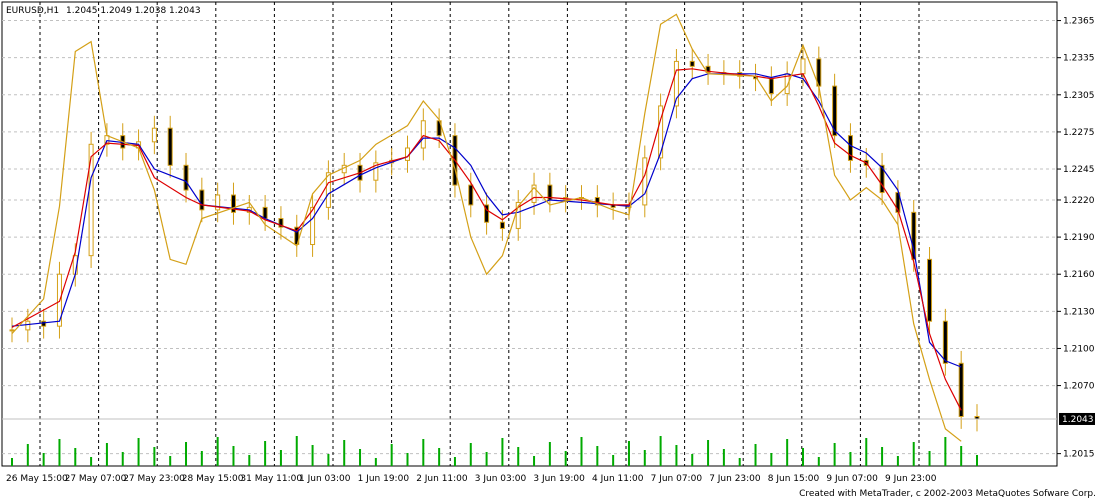 The height and width of the screenshot is (500, 1100). What do you see at coordinates (96, 479) in the screenshot?
I see `x-tick-label-1: 27 May 07:00` at bounding box center [96, 479].